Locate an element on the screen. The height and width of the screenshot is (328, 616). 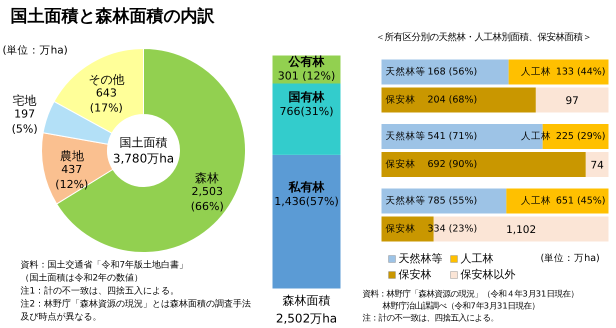
data-label: 766(31%) is located at coordinates (306, 111).